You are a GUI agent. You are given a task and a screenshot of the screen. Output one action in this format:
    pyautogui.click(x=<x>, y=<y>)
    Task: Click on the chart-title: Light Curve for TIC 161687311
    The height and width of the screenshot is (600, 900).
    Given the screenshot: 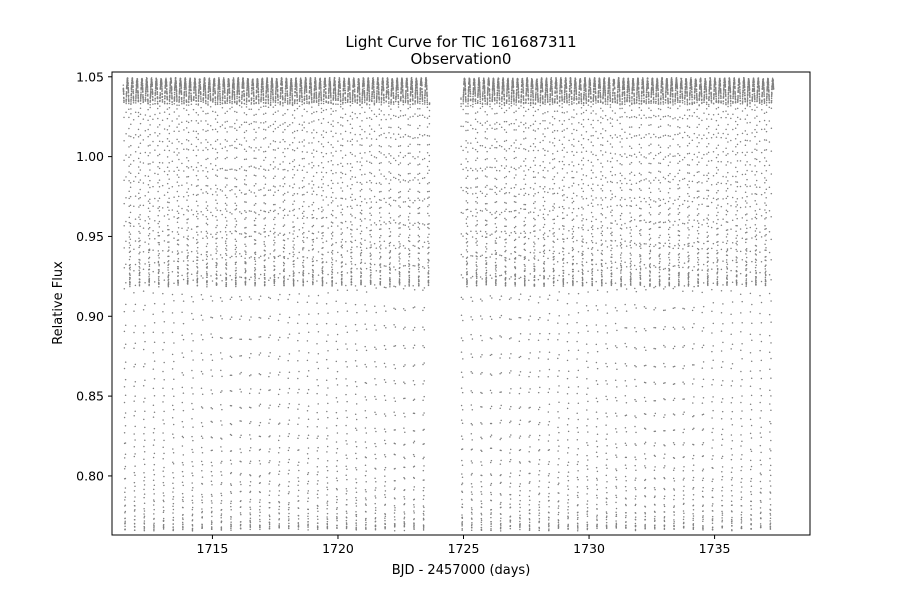 What is the action you would take?
    pyautogui.click(x=460, y=42)
    